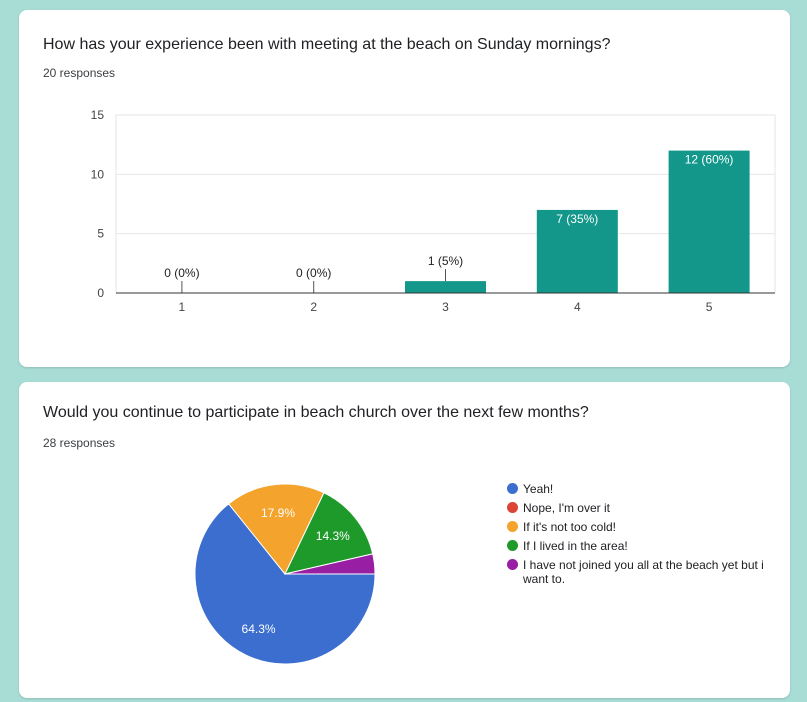 This screenshot has width=807, height=702. What do you see at coordinates (98, 174) in the screenshot?
I see `y-tick-label: 10` at bounding box center [98, 174].